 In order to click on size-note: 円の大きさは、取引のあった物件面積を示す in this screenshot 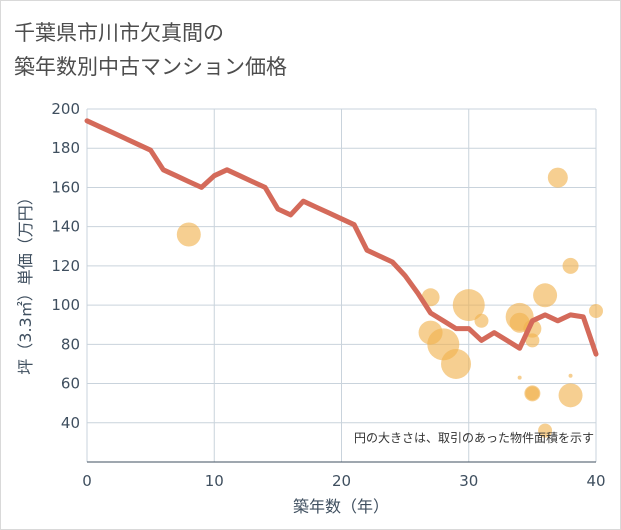, I will do `click(474, 437)`.